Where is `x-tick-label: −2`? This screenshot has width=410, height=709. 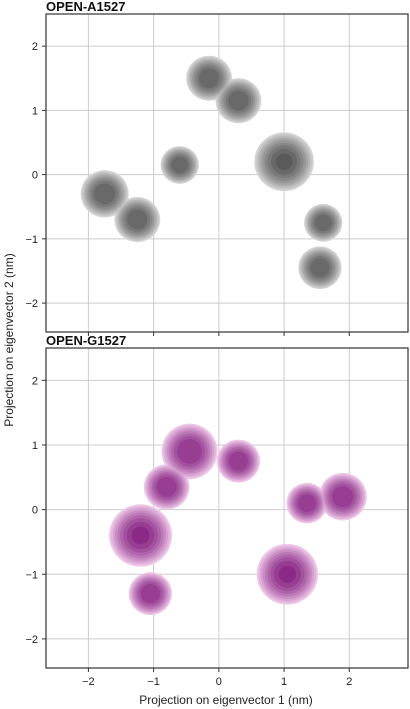
x-tick-label: −2 is located at coordinates (88, 682).